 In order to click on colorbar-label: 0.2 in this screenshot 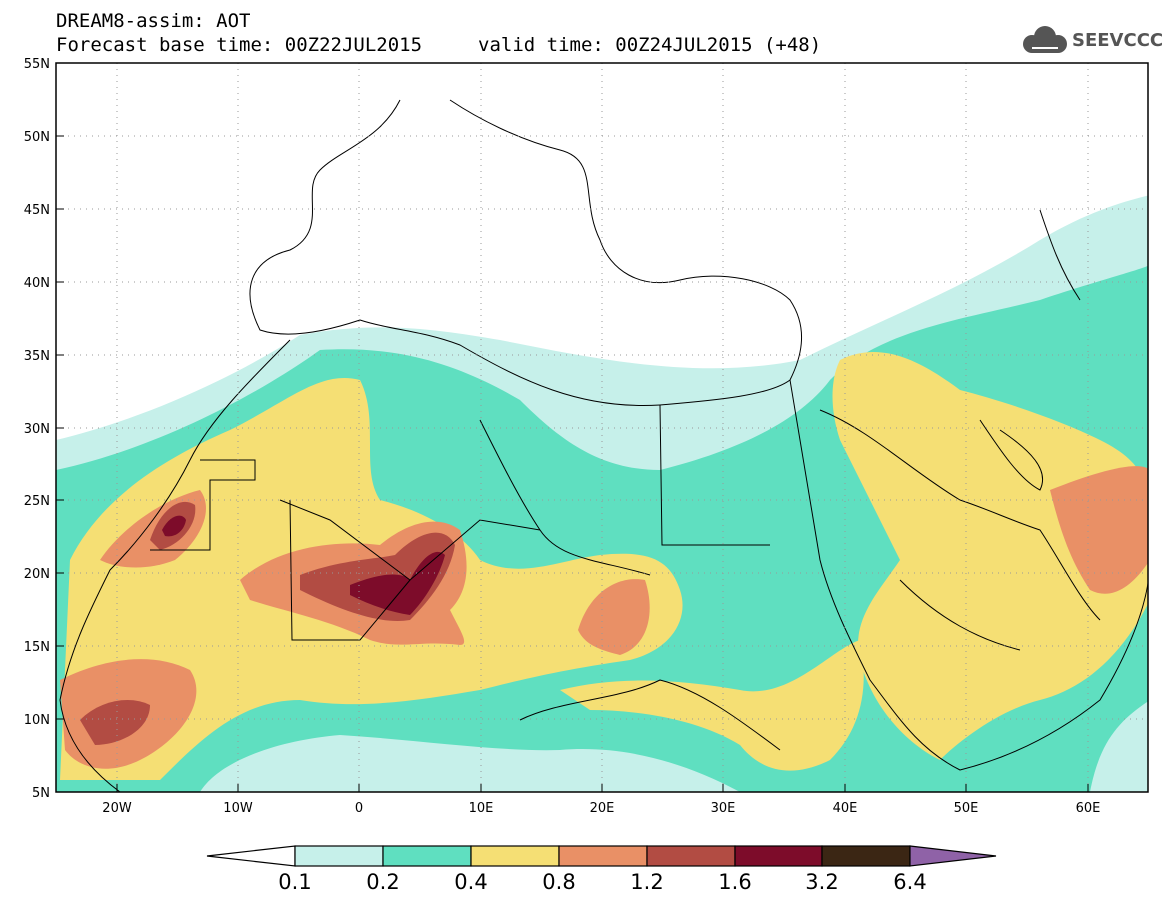, I will do `click(382, 882)`.